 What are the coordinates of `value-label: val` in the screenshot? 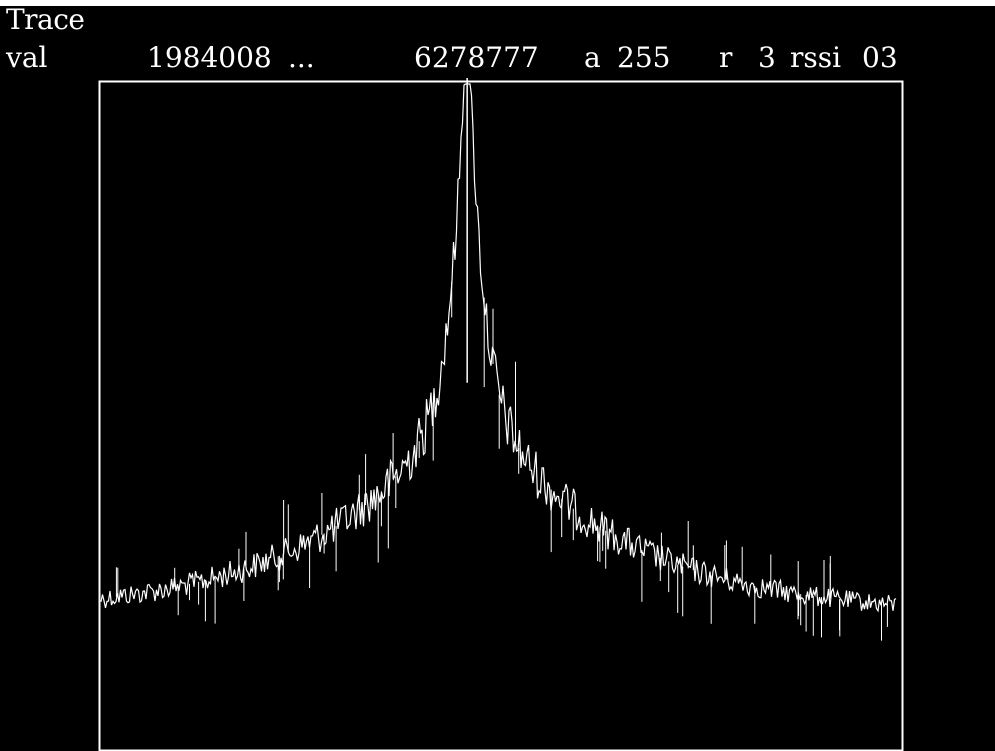 It's located at (27, 57).